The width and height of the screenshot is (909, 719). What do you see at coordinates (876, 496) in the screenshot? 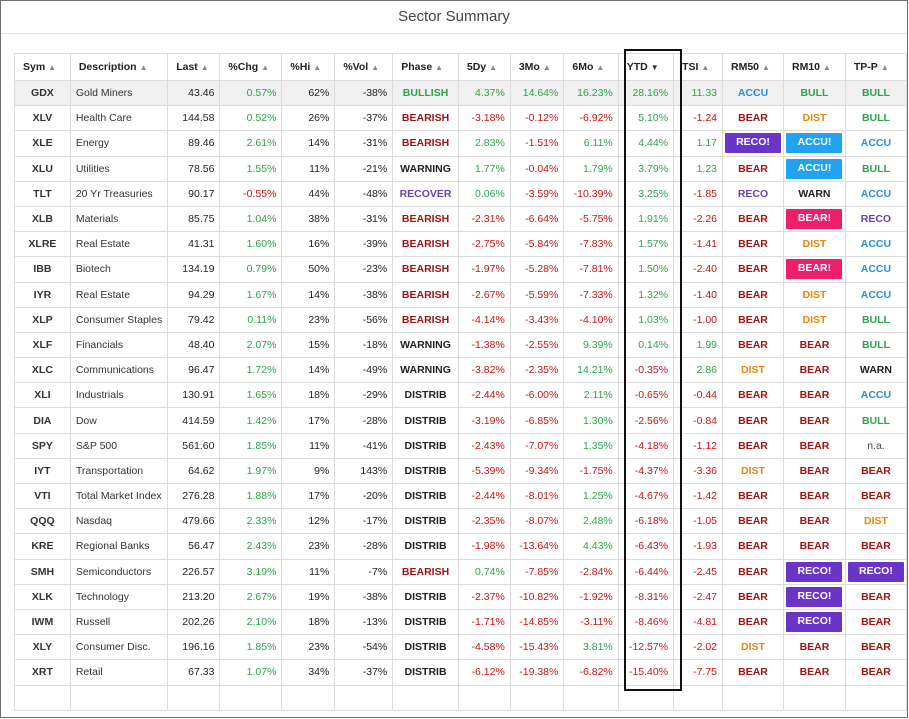
I see `tpp-cell: BEAR` at bounding box center [876, 496].